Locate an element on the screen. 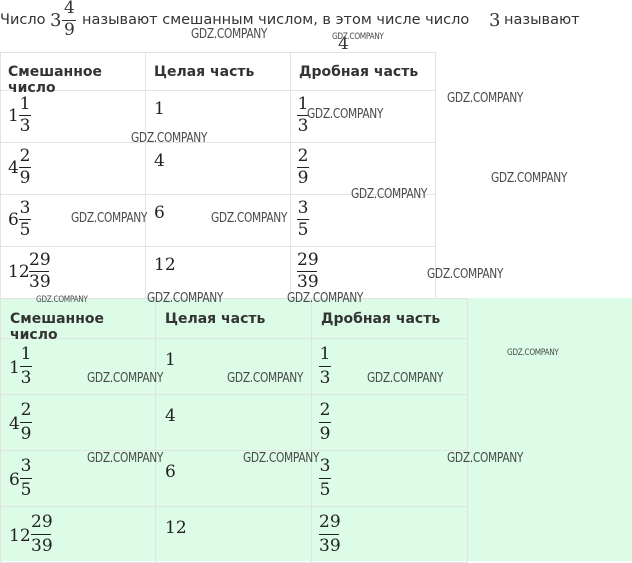  cell-mixed: 6 3 5 is located at coordinates (73, 220).